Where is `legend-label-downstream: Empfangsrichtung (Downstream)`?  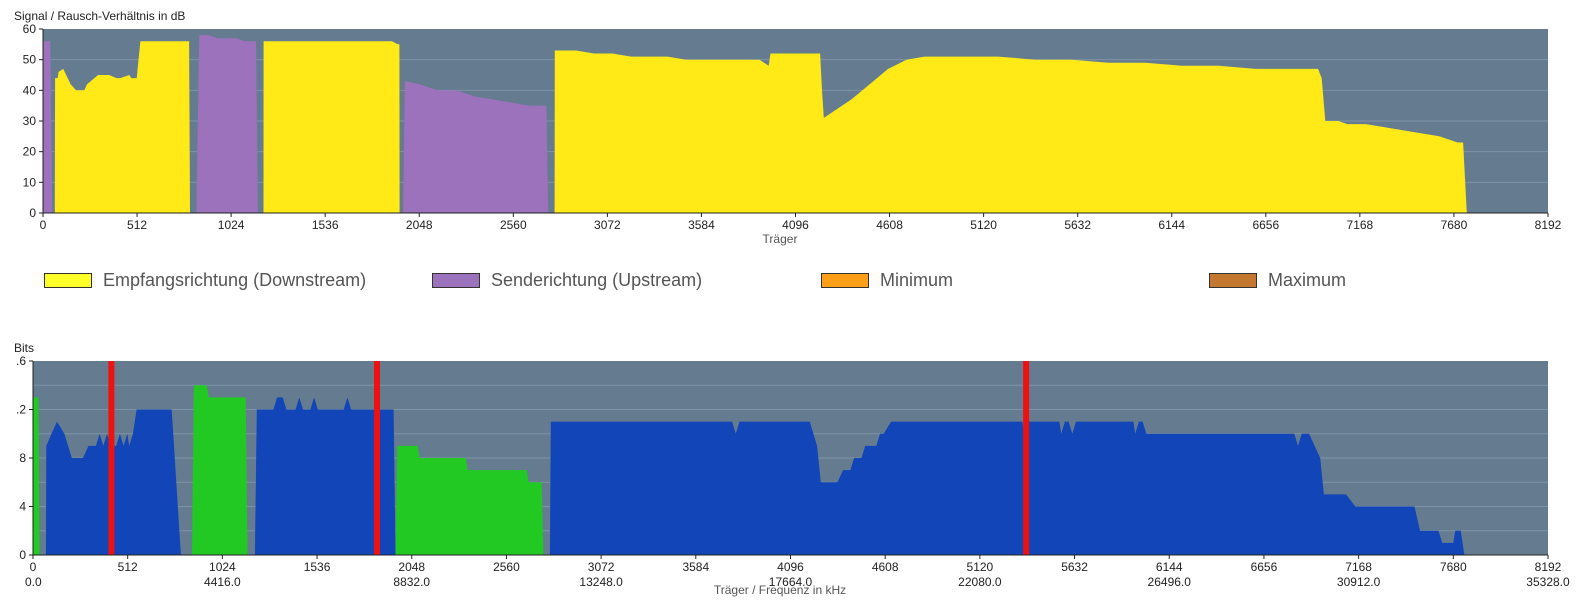 legend-label-downstream: Empfangsrichtung (Downstream) is located at coordinates (235, 280).